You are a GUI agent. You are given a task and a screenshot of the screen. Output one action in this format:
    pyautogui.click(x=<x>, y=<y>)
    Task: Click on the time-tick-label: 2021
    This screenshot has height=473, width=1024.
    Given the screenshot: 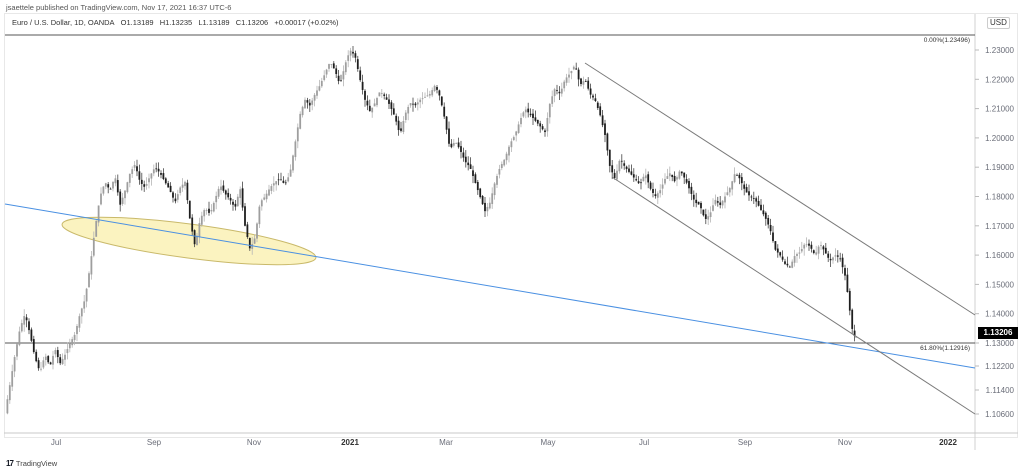 What is the action you would take?
    pyautogui.click(x=350, y=442)
    